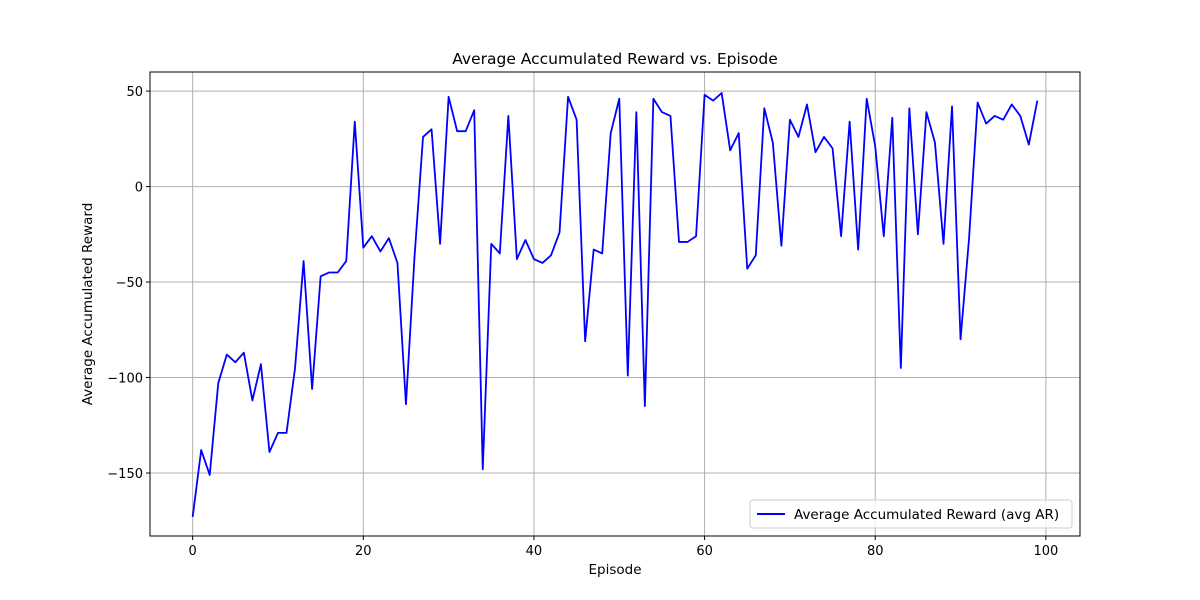  What do you see at coordinates (704, 551) in the screenshot?
I see `x-tick-label: 60` at bounding box center [704, 551].